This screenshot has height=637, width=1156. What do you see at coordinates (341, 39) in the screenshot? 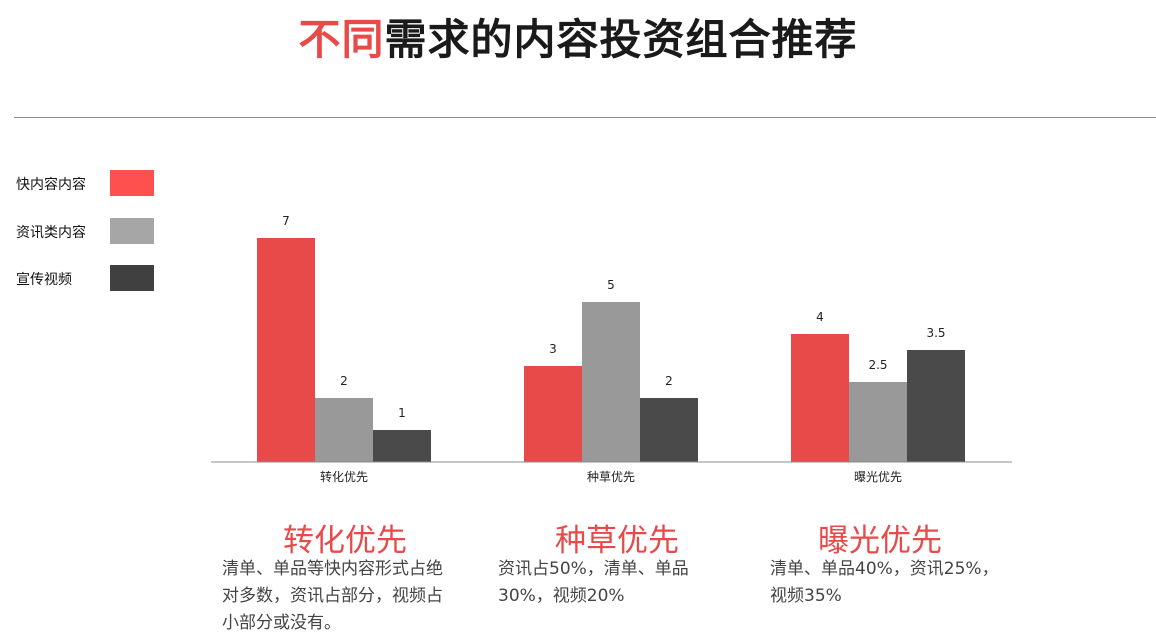
I see `title-highlight: 不同` at bounding box center [341, 39].